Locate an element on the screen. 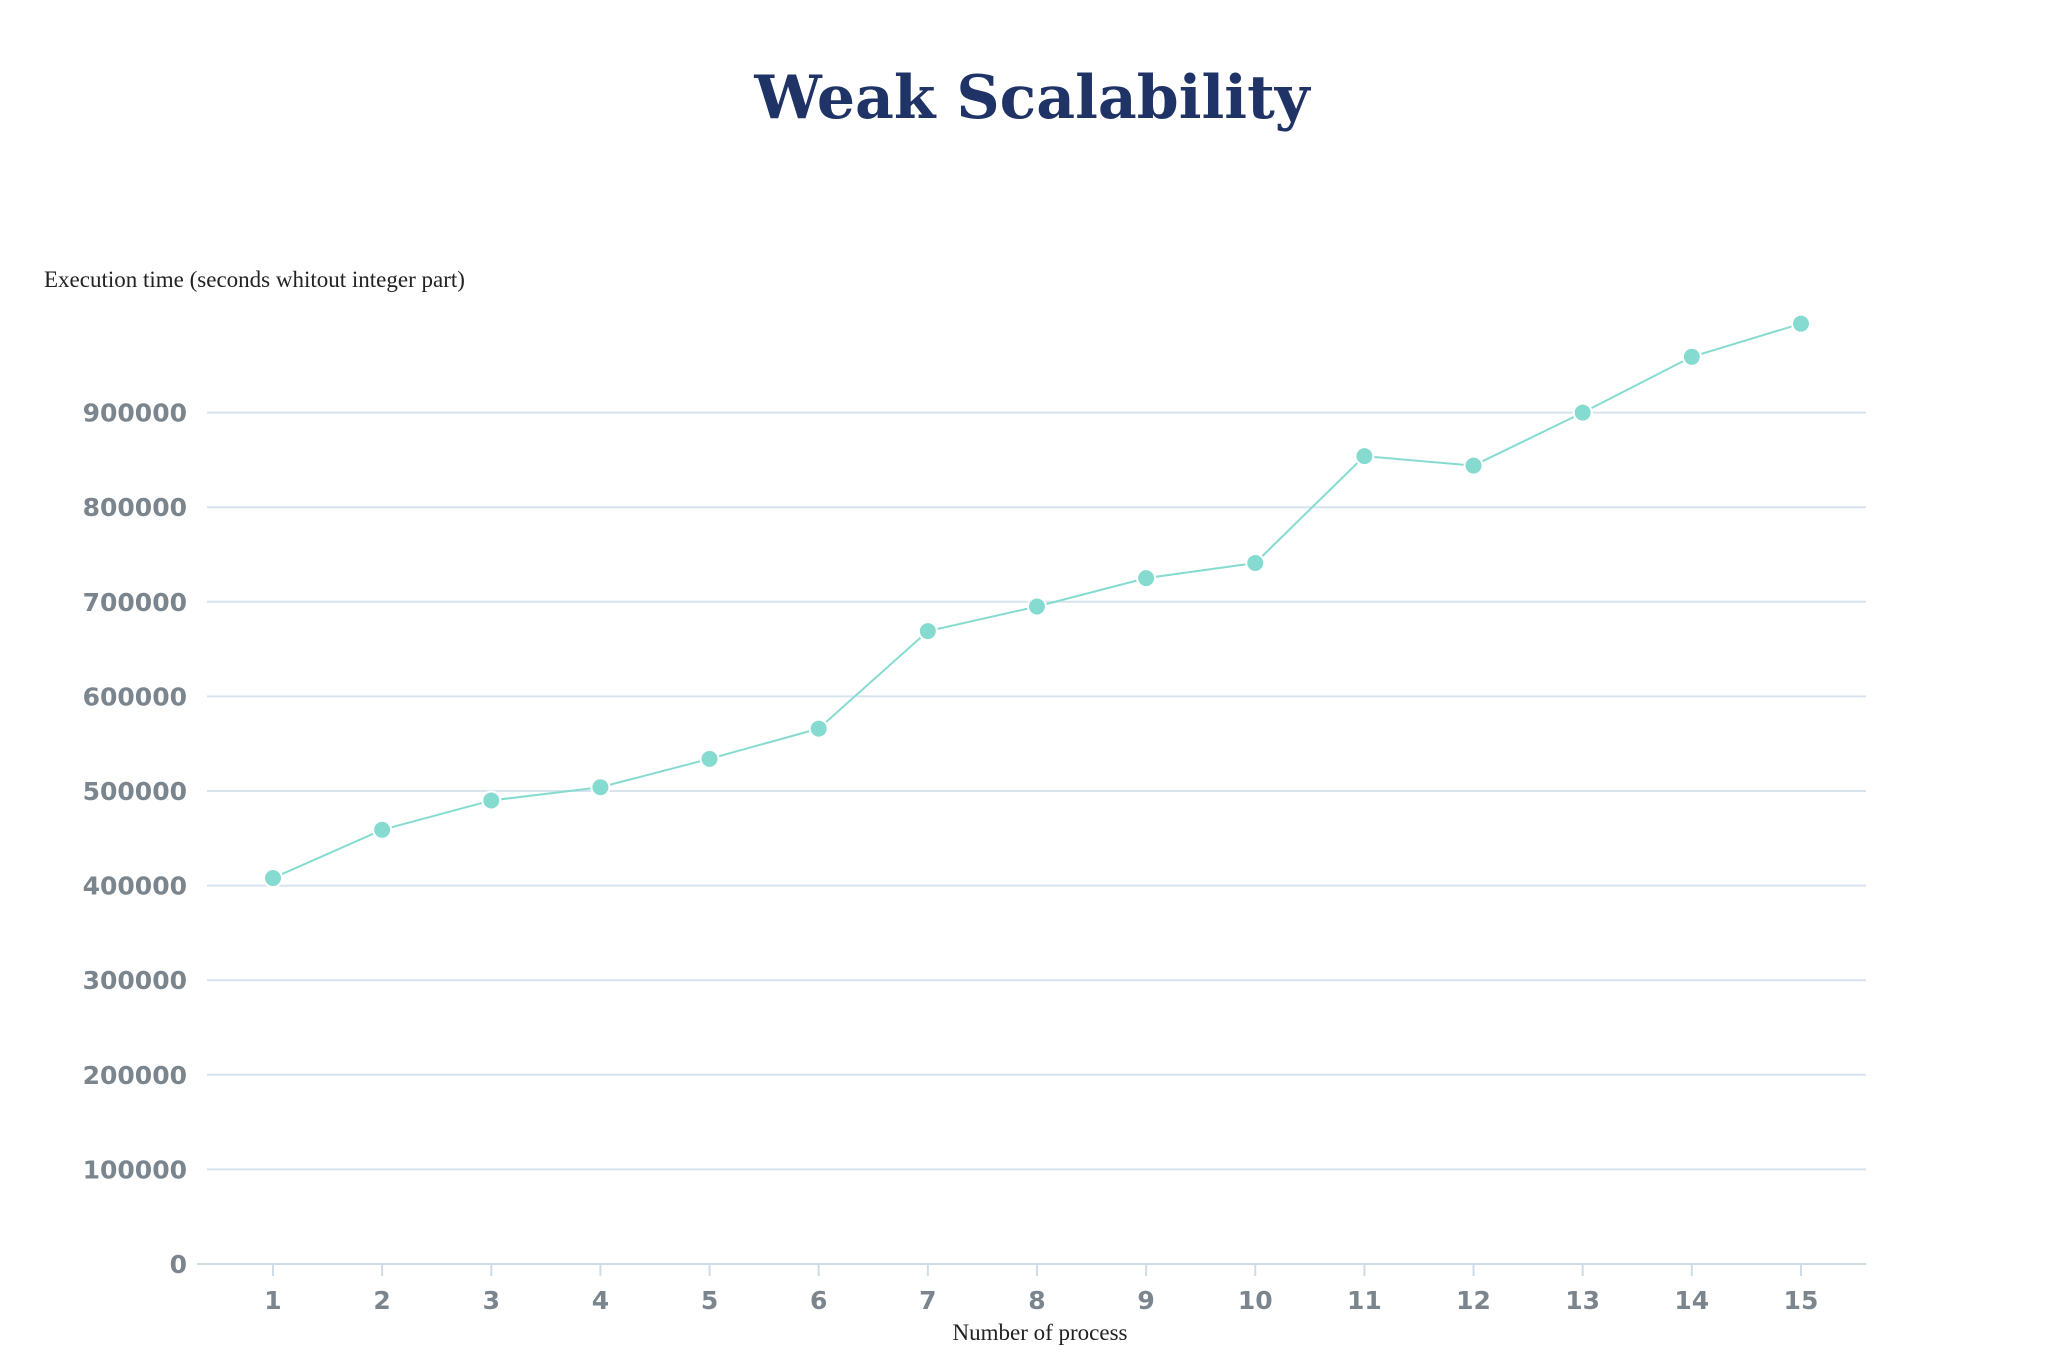 This screenshot has height=1364, width=2048. x-tick-label: 1 is located at coordinates (272, 1300).